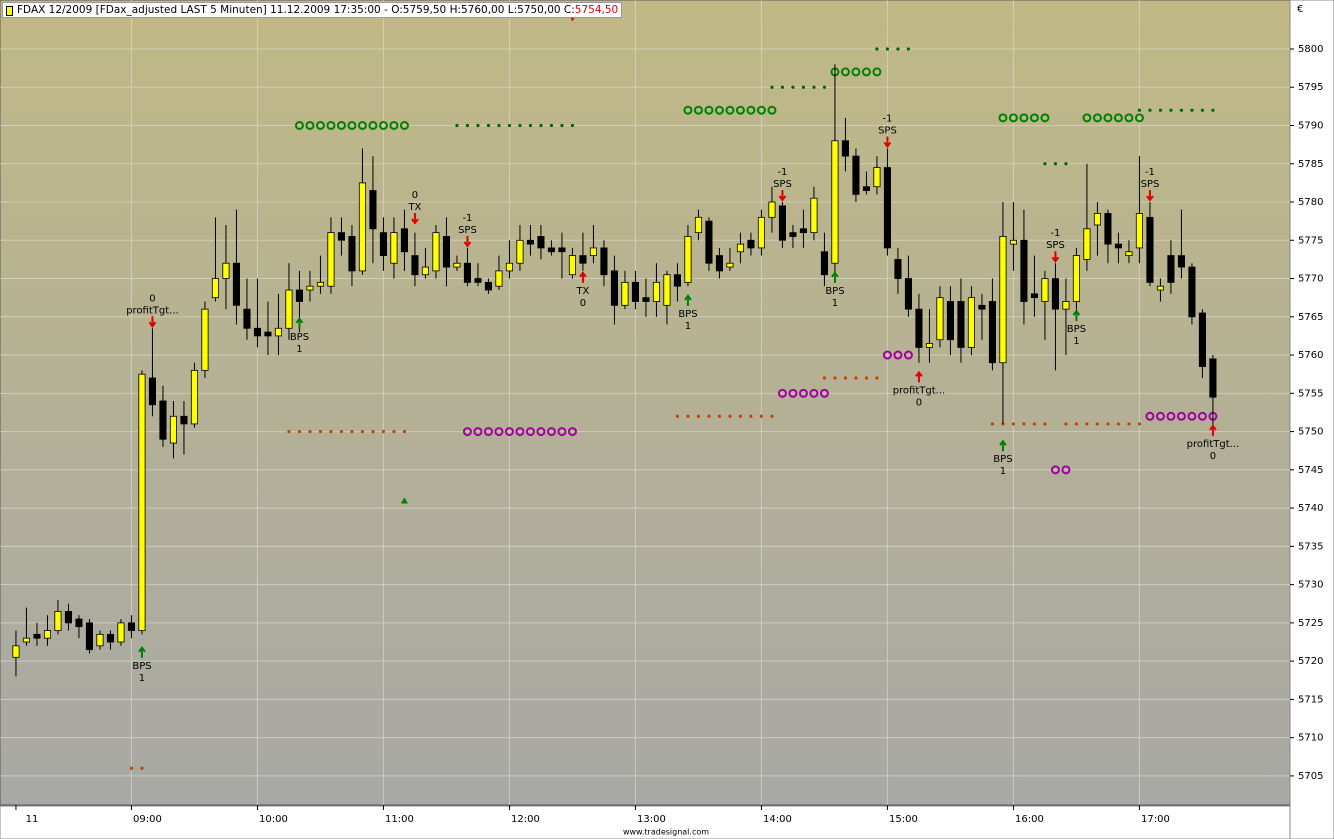 The image size is (1334, 839). Describe the element at coordinates (1310, 279) in the screenshot. I see `y-tick-label: 5770` at that location.